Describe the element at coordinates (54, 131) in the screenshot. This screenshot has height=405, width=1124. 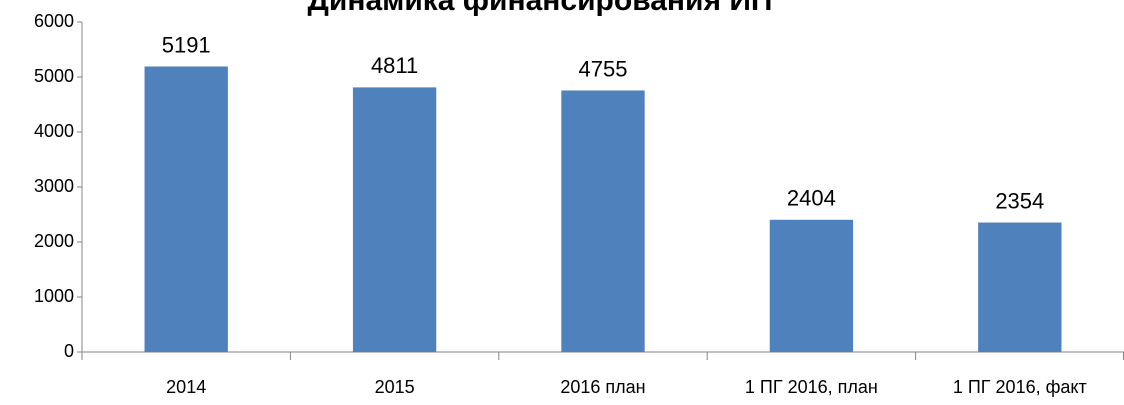
I see `y-tick-label: 4000` at that location.